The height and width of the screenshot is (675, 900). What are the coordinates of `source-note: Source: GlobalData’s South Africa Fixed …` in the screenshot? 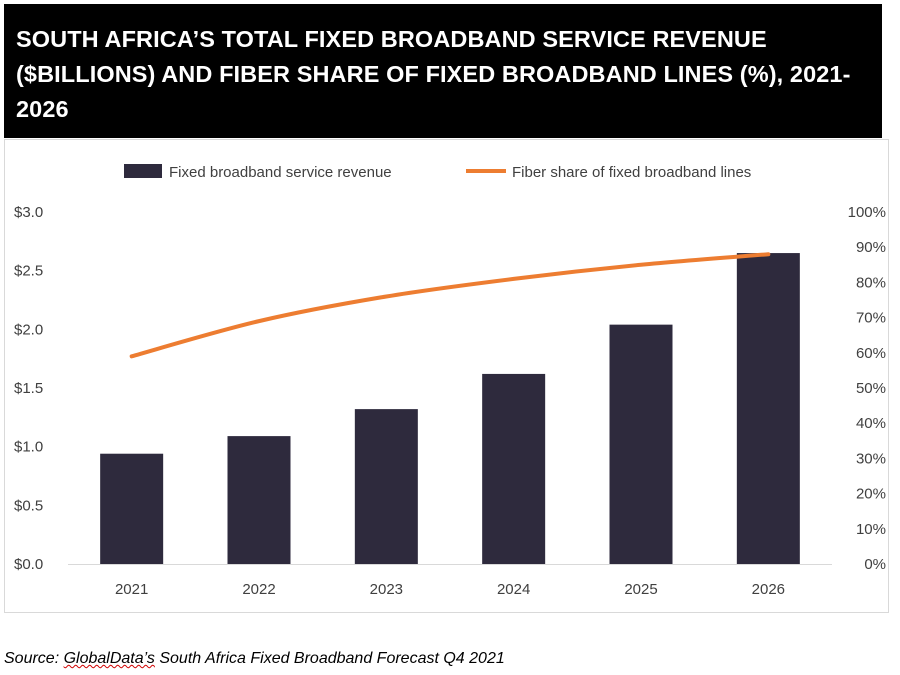 It's located at (254, 659).